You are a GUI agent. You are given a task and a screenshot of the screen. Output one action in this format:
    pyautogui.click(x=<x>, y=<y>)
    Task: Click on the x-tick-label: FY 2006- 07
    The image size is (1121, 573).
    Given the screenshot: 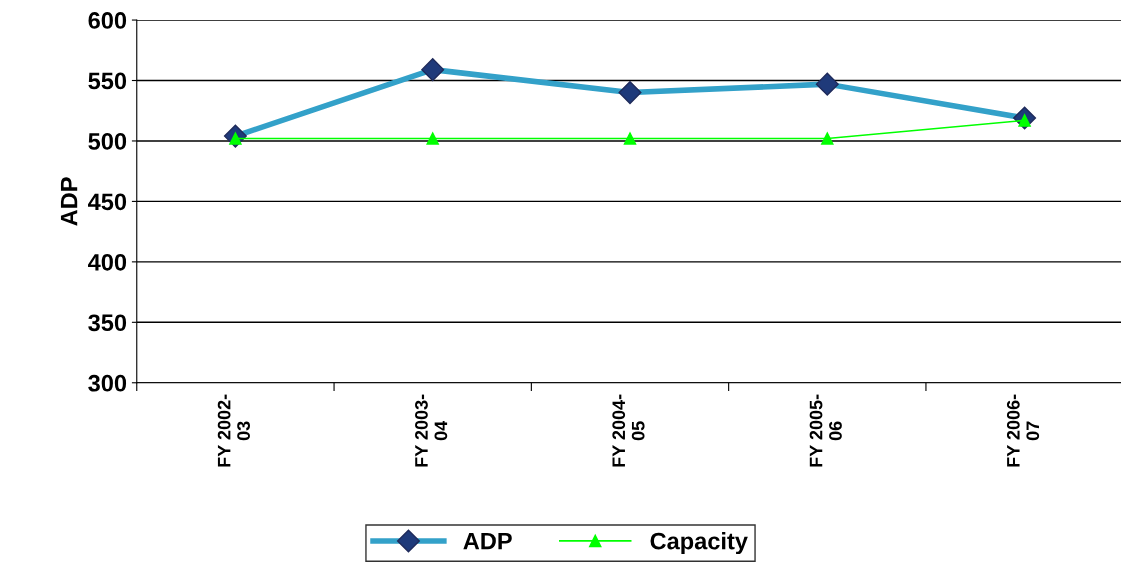 What is the action you would take?
    pyautogui.click(x=1023, y=430)
    